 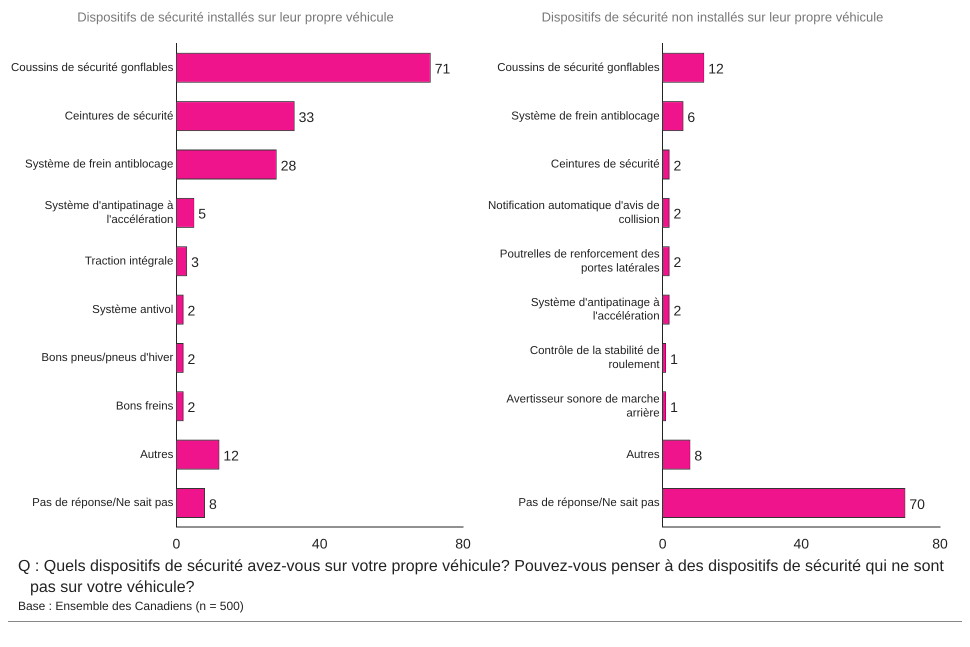 I want to click on y-tick-label: Traction intégrale, so click(x=129, y=261).